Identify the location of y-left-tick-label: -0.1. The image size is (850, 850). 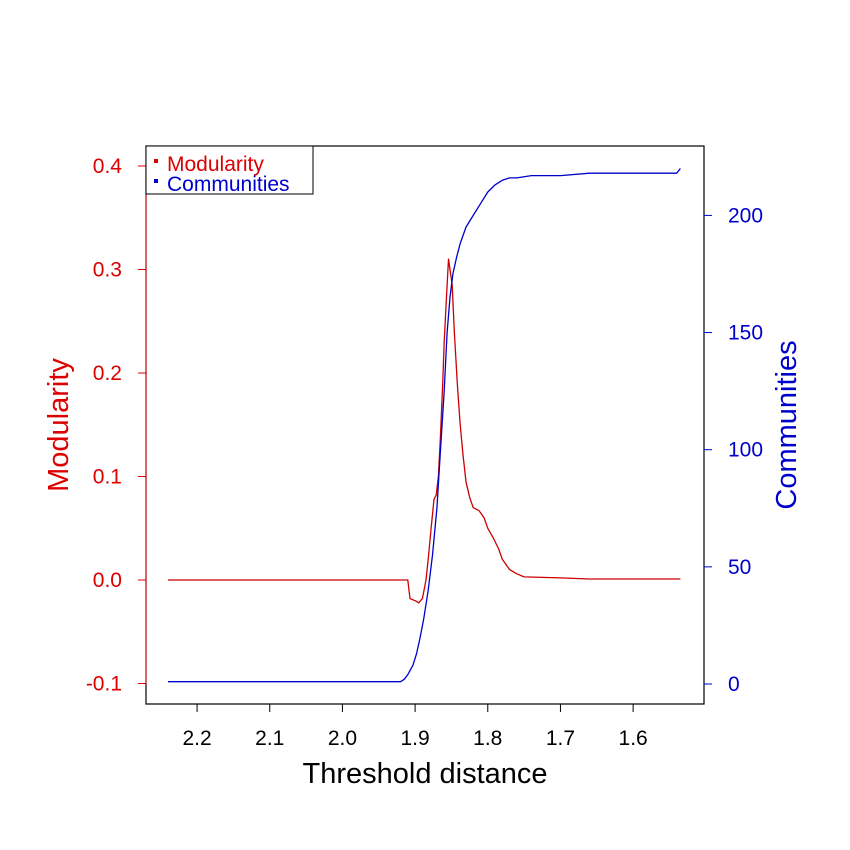
(104, 684).